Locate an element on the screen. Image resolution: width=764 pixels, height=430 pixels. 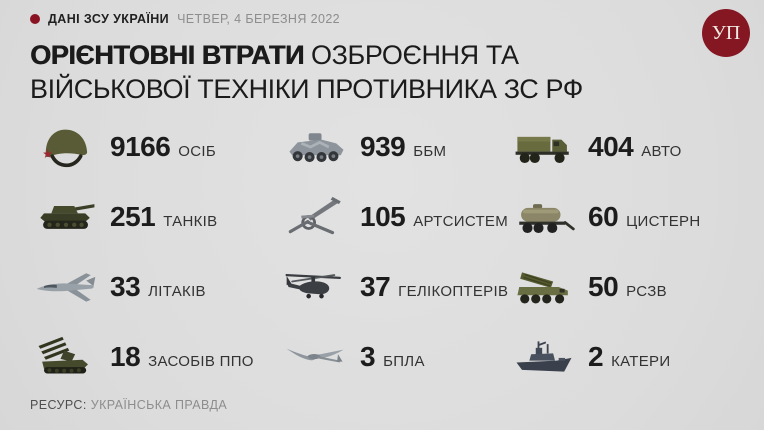
stat-value: 251 is located at coordinates (133, 216).